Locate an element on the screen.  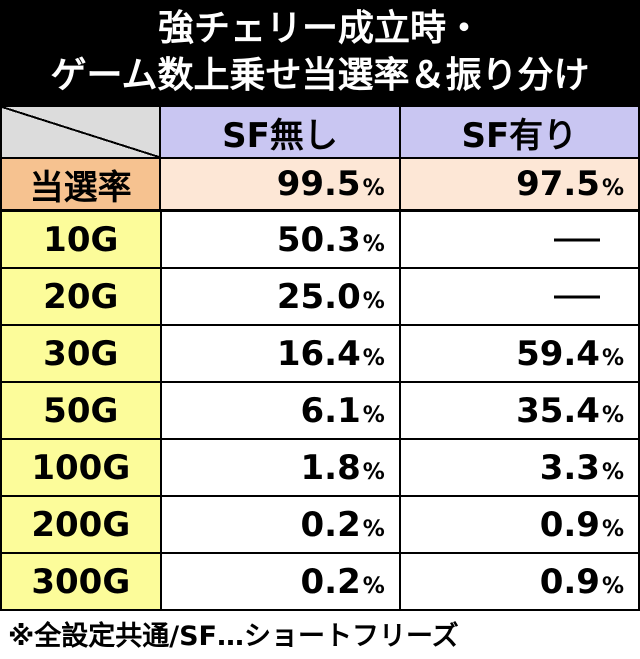
title-line-2: ゲーム数上乗せ当選率＆振り分け is located at coordinates (320, 75).